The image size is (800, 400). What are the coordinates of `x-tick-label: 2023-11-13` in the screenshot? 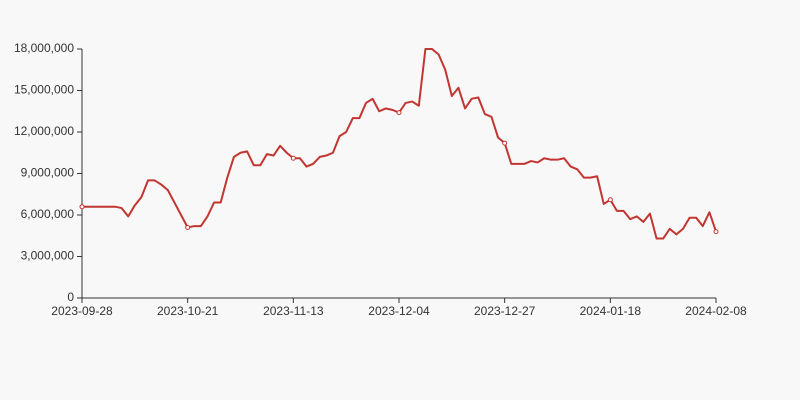 It's located at (293, 311).